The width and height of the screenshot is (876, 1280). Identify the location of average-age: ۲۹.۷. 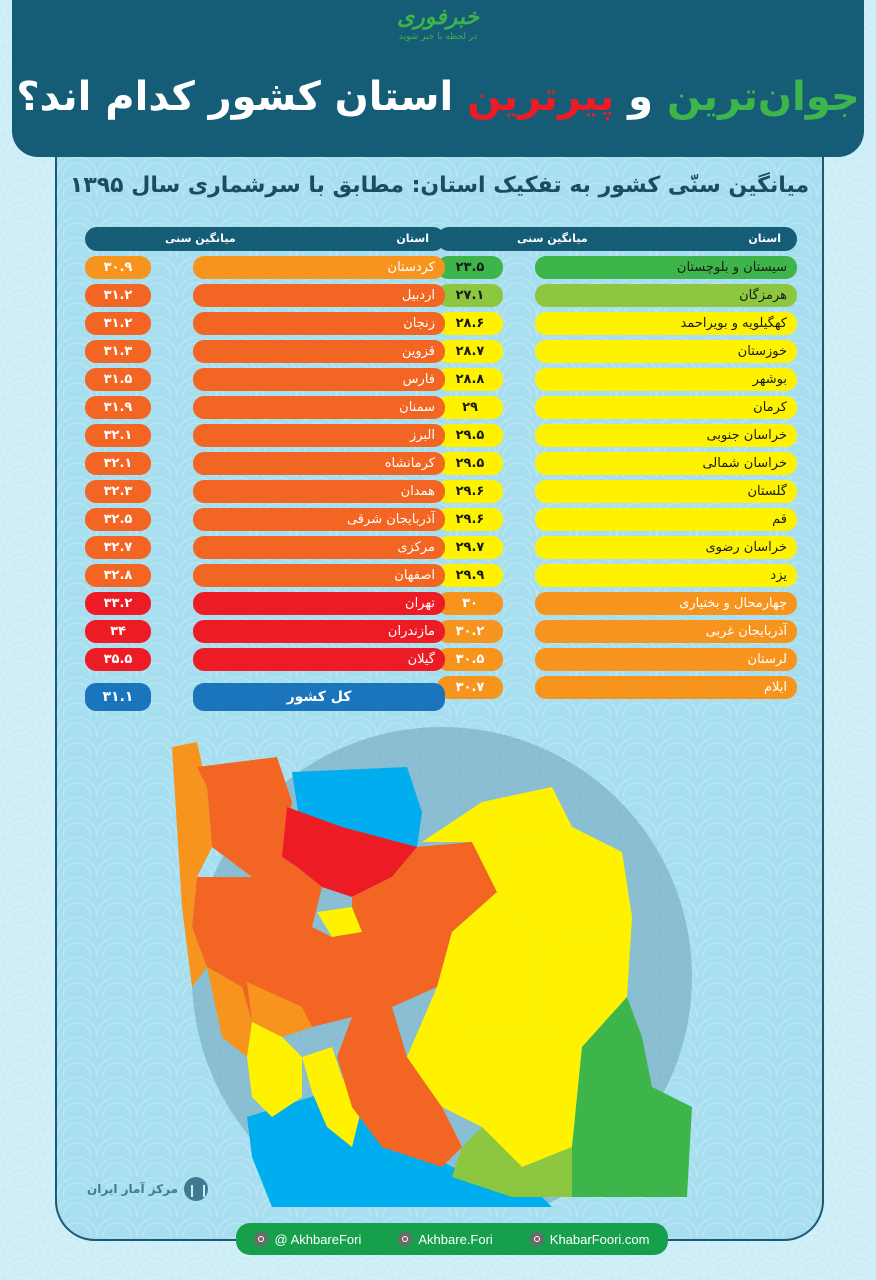
(470, 547).